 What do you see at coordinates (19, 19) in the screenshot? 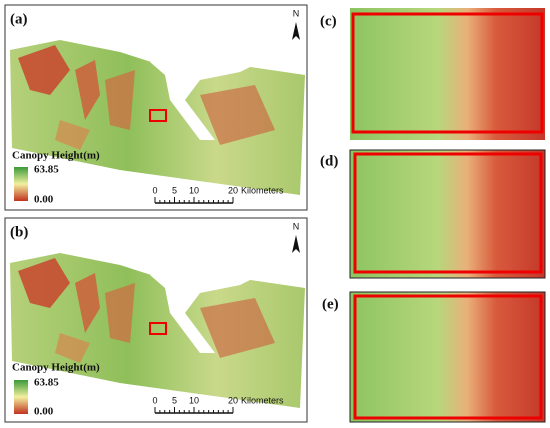
I see `panel-label: (a)` at bounding box center [19, 19].